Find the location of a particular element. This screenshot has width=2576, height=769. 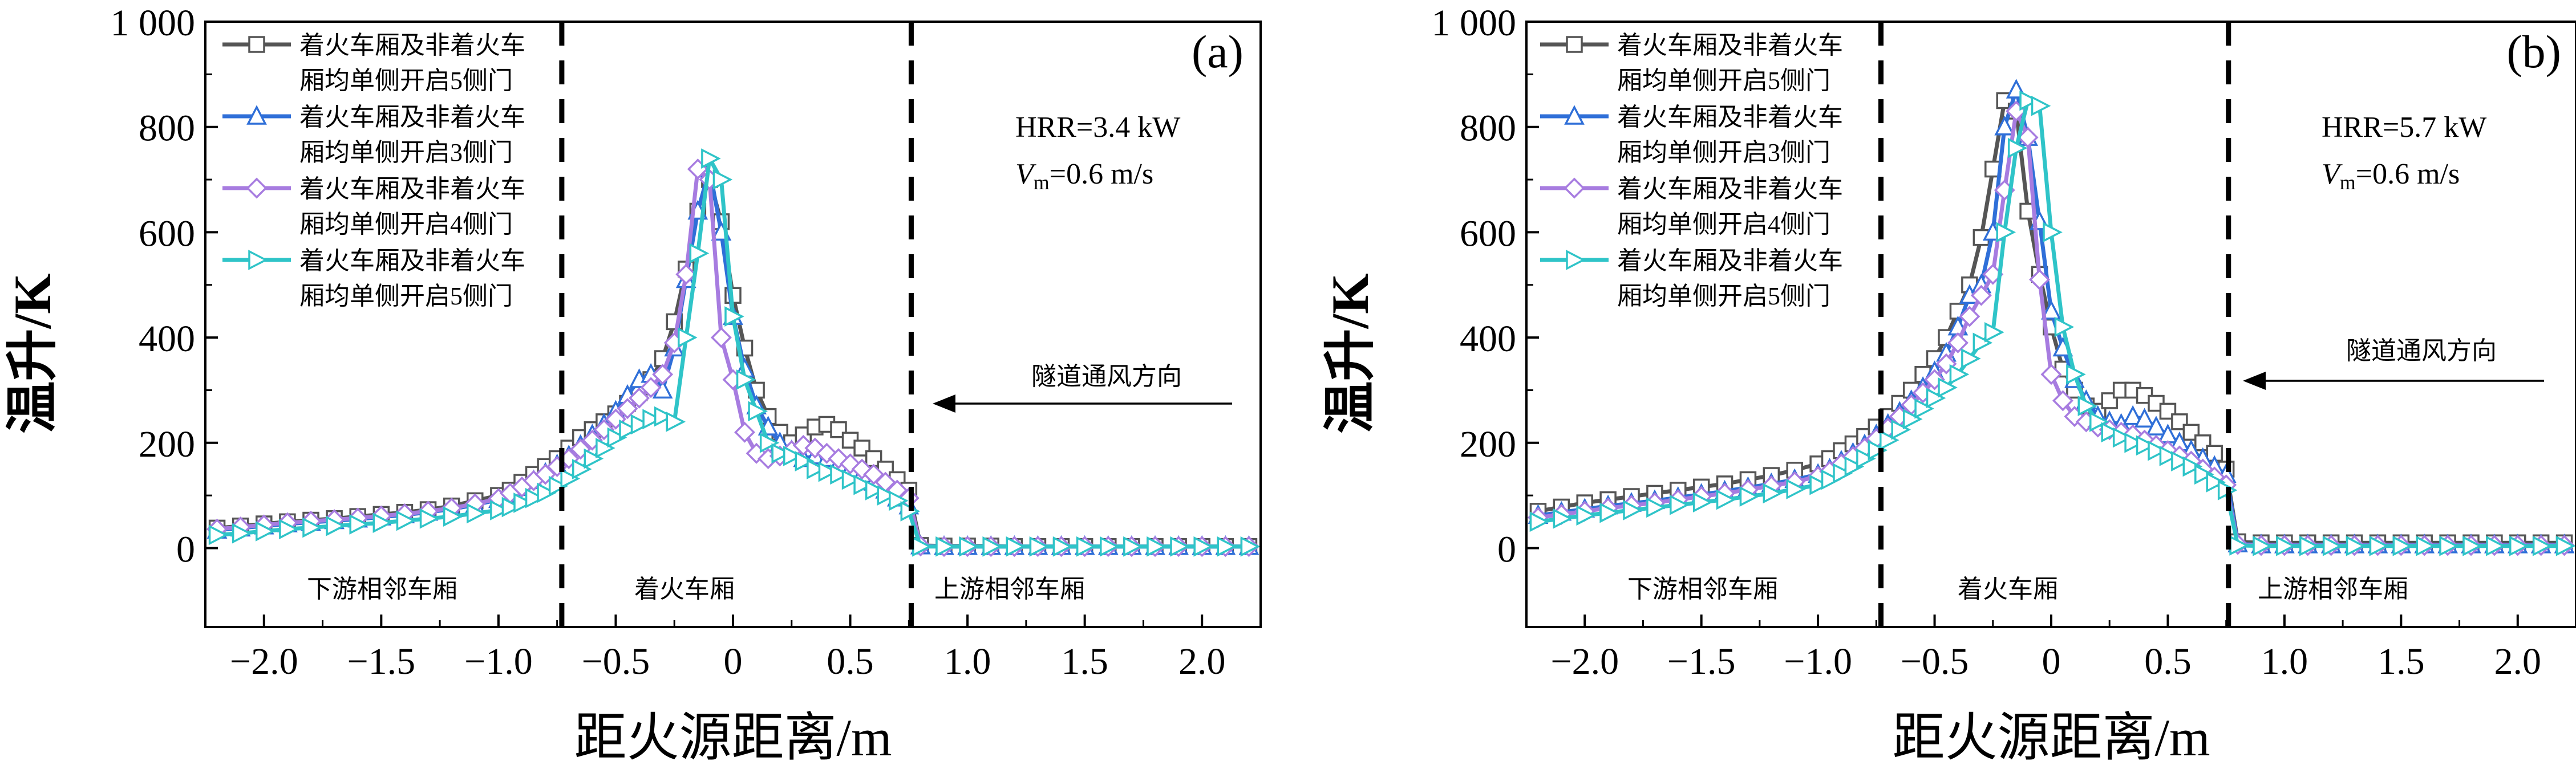

x-tick-label: −1.0 is located at coordinates (1818, 662).